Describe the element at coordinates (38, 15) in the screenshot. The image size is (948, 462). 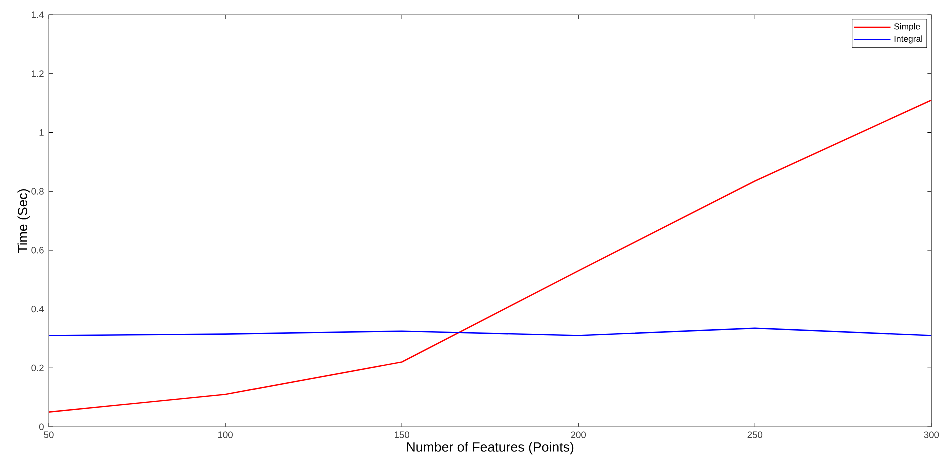
I see `y-tick-label: 1.4` at that location.